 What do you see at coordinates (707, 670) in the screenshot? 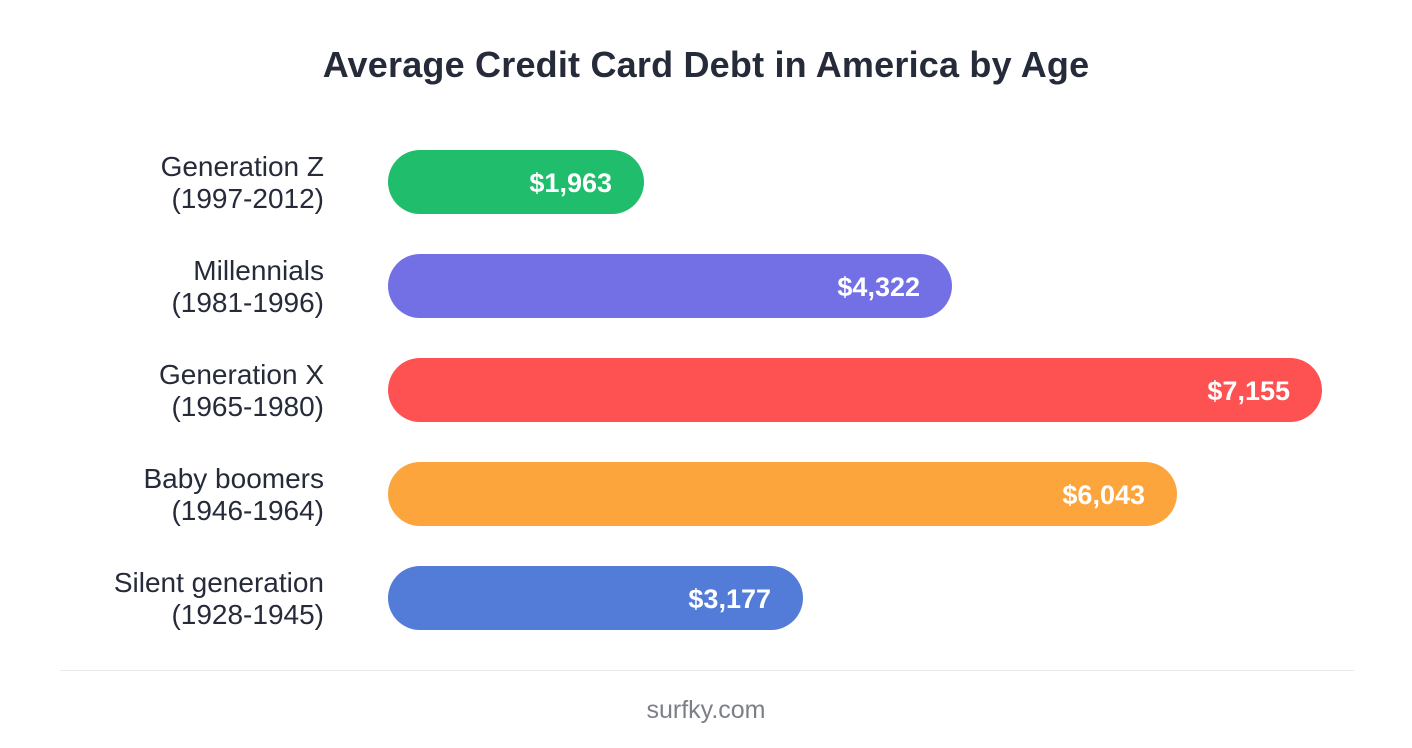
I see `footer-divider` at bounding box center [707, 670].